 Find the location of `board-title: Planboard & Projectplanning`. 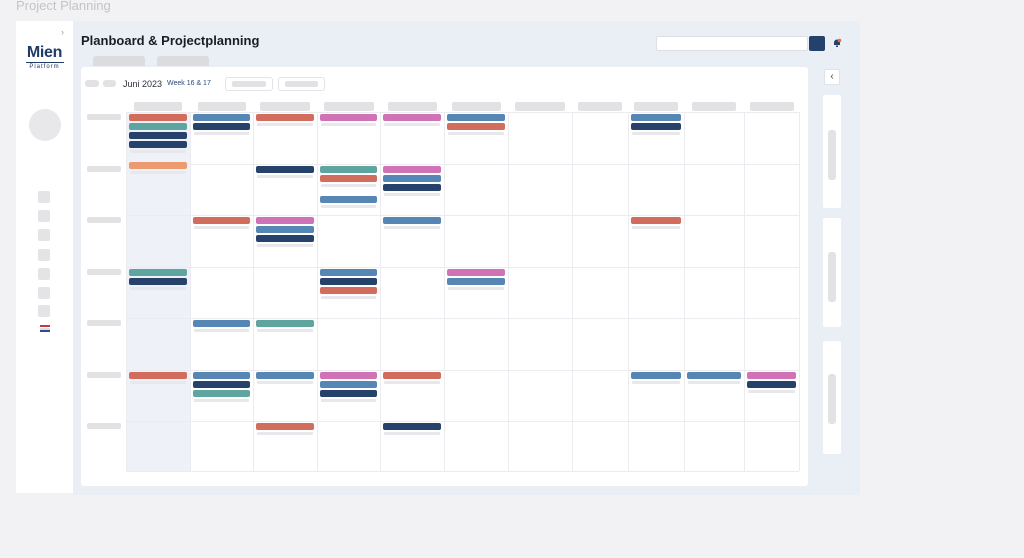

board-title: Planboard & Projectplanning is located at coordinates (170, 40).